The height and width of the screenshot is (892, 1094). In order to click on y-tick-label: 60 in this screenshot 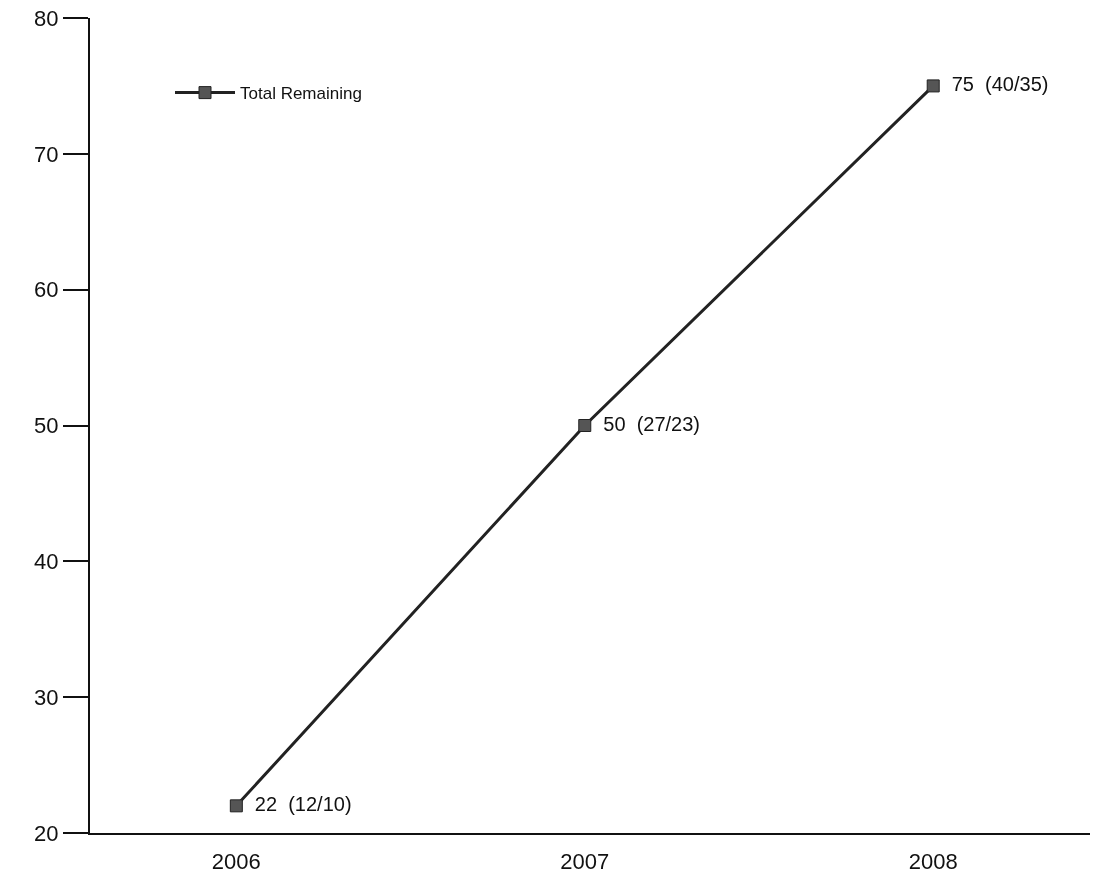, I will do `click(46, 290)`.